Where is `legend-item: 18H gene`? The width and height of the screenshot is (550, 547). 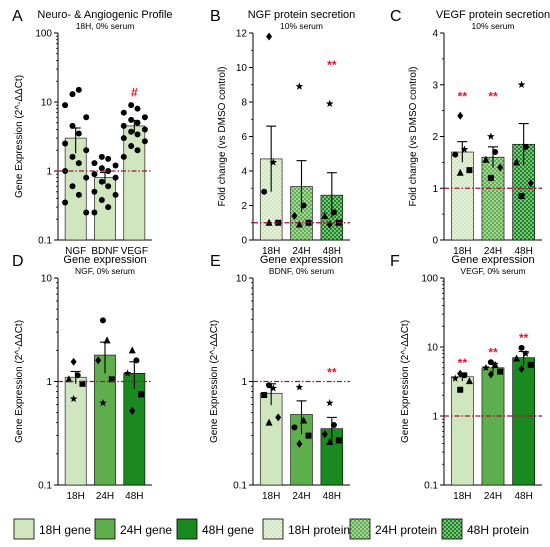
legend-item: 18H gene is located at coordinates (52, 529).